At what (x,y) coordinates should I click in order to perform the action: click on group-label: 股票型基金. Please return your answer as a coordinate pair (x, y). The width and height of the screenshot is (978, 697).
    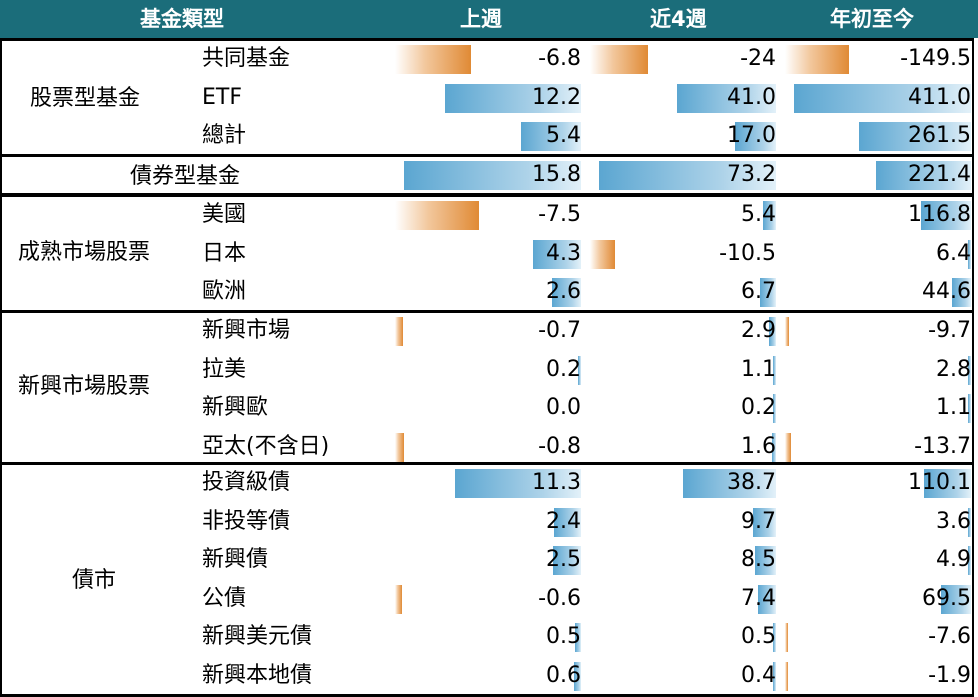
    Looking at the image, I should click on (85, 98).